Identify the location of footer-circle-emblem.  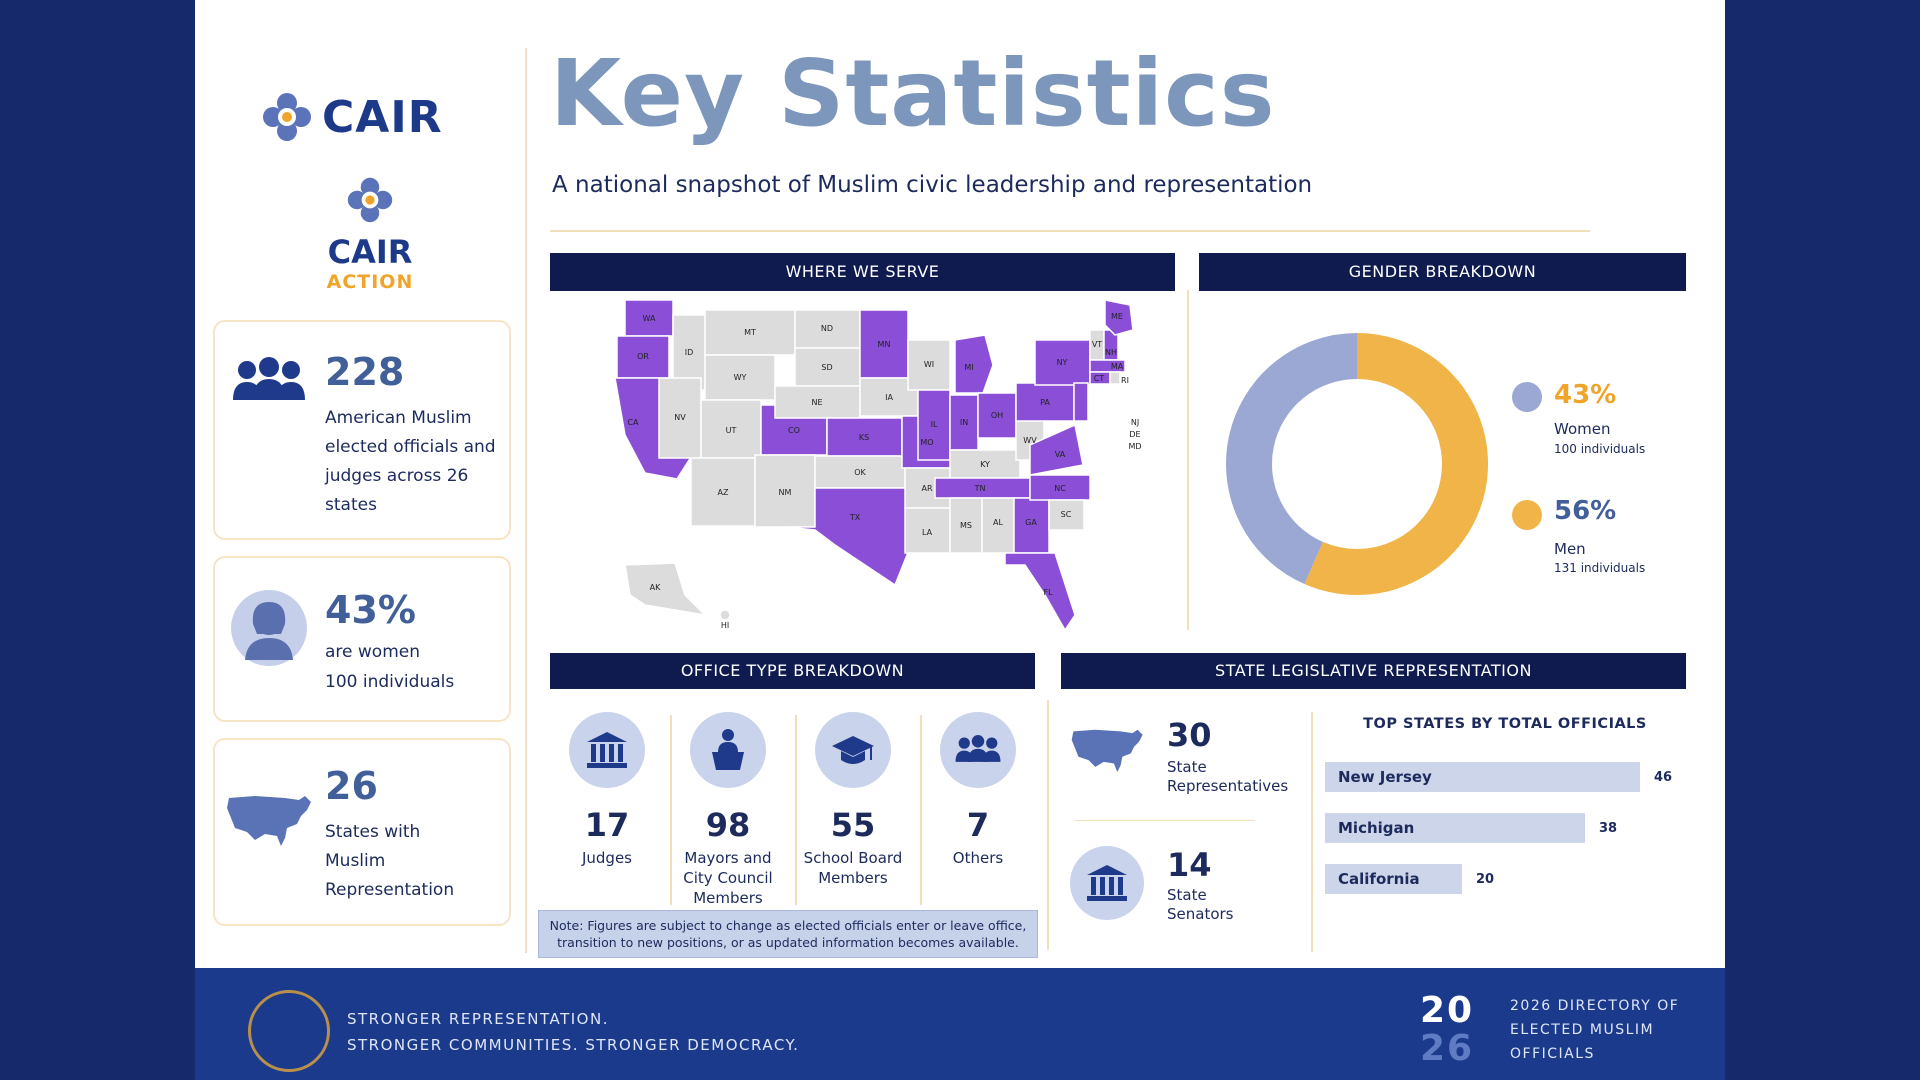
(289, 1031).